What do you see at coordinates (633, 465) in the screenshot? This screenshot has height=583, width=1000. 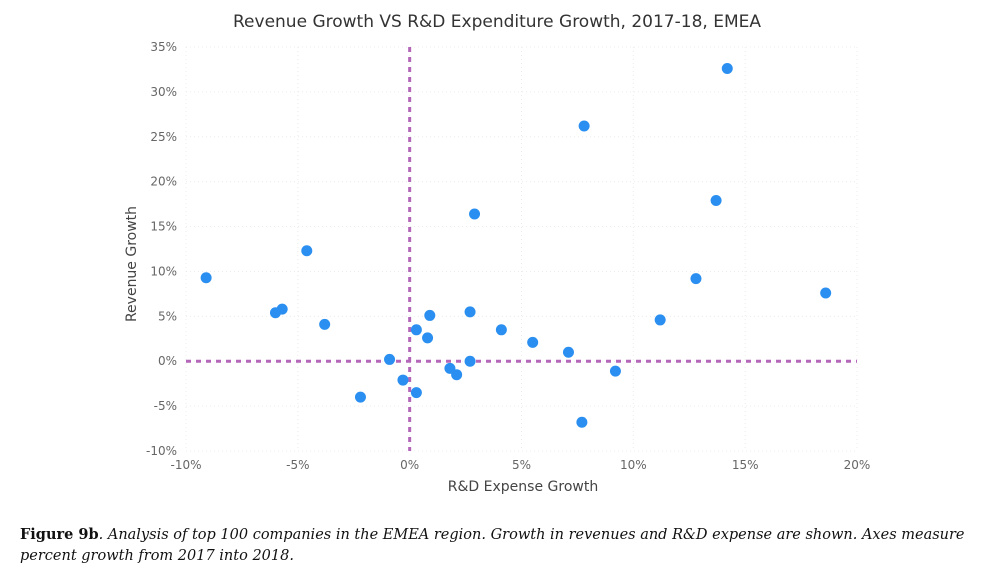 I see `x-tick-label: 10%` at bounding box center [633, 465].